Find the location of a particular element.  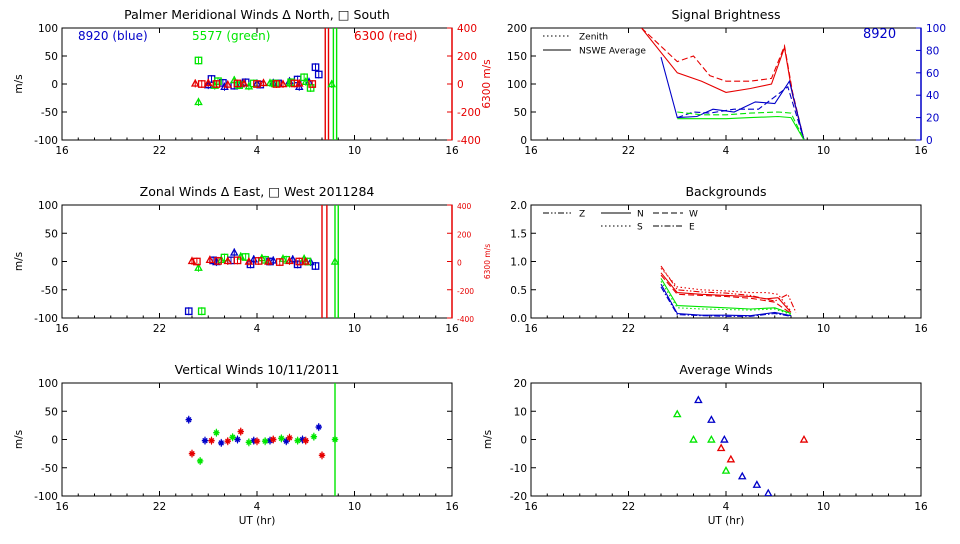

y-tick-label: -50 is located at coordinates (49, 291).